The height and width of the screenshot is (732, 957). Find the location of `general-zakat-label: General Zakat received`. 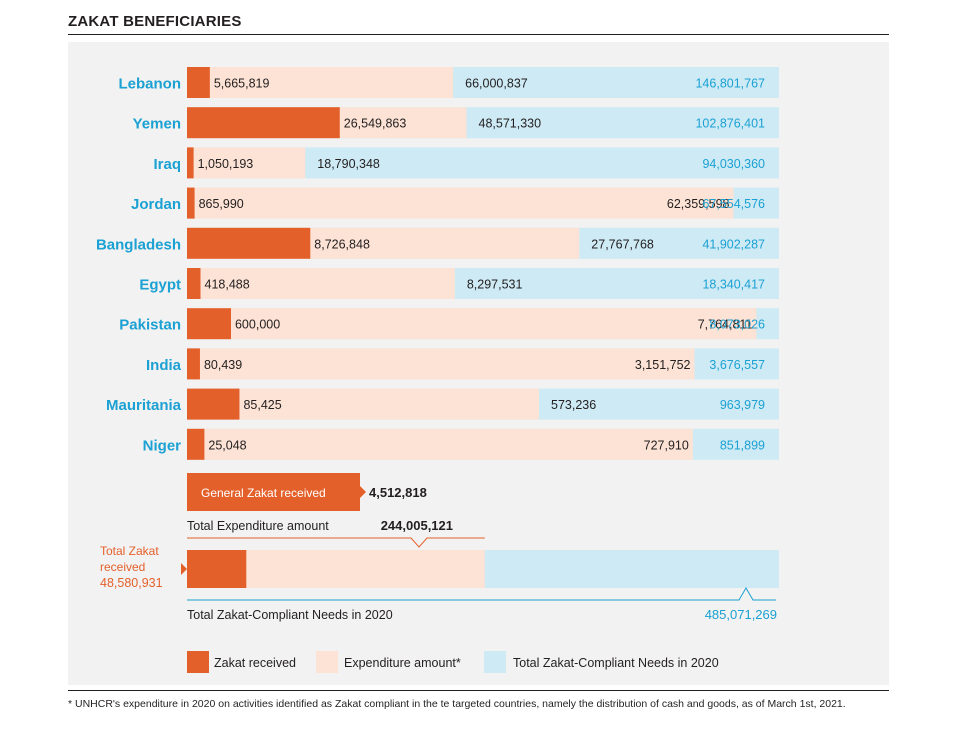

general-zakat-label: General Zakat received is located at coordinates (263, 493).